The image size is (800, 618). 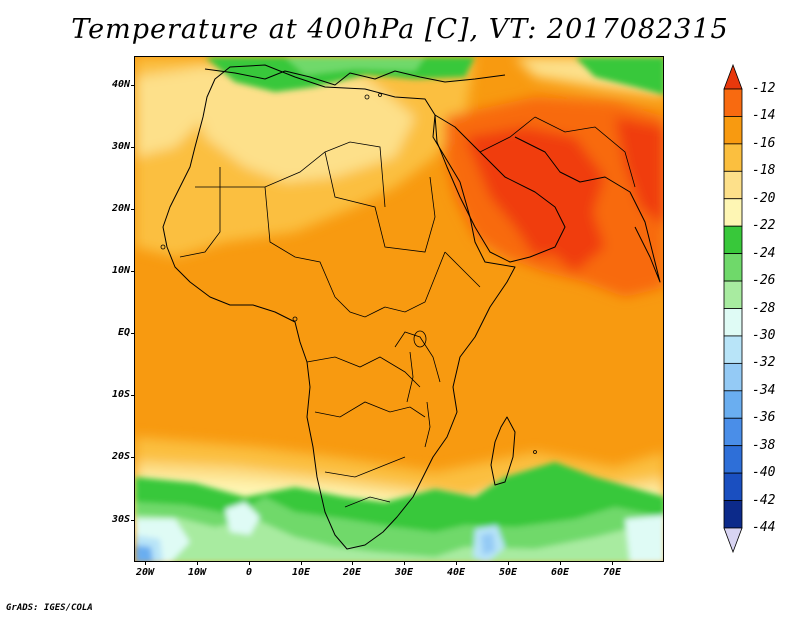 I want to click on lon-label-20e: 20E, so click(x=352, y=572).